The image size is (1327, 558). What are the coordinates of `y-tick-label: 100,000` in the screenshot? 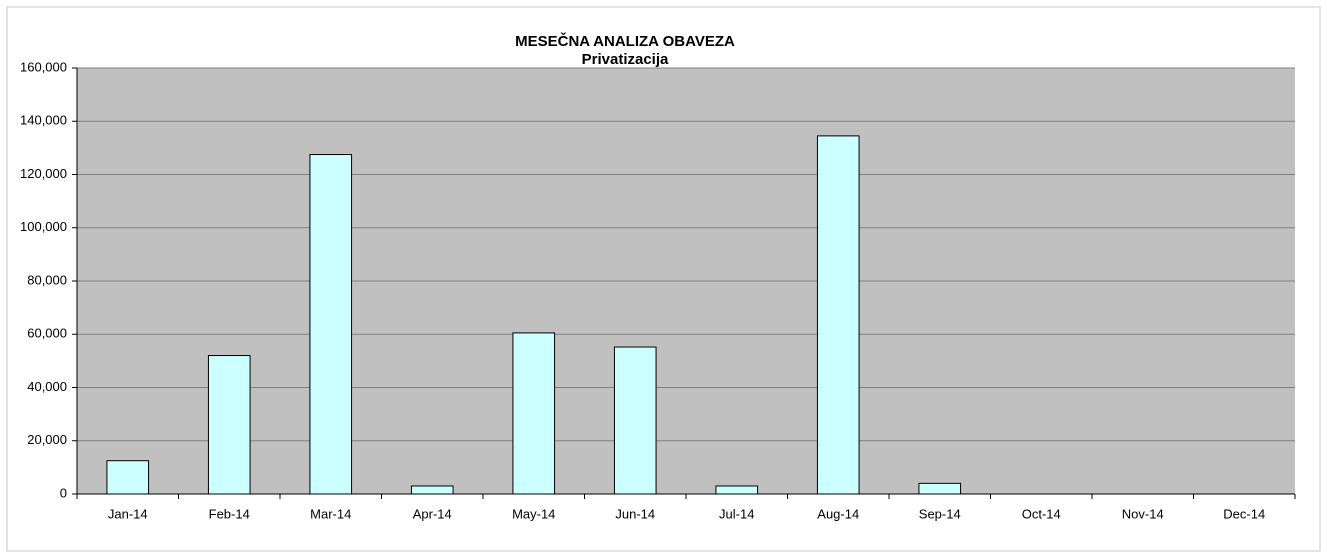 It's located at (43, 226).